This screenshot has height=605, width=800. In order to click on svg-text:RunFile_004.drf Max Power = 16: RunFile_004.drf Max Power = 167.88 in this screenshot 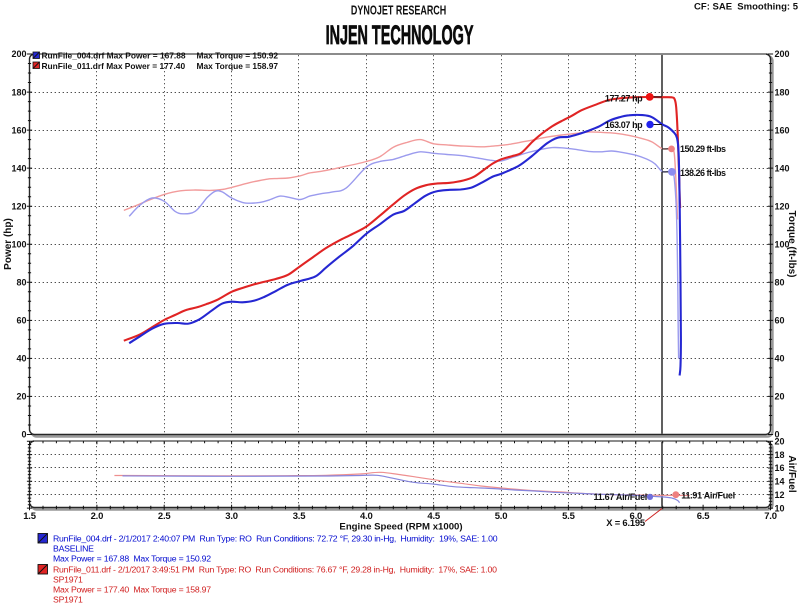, I will do `click(114, 56)`.